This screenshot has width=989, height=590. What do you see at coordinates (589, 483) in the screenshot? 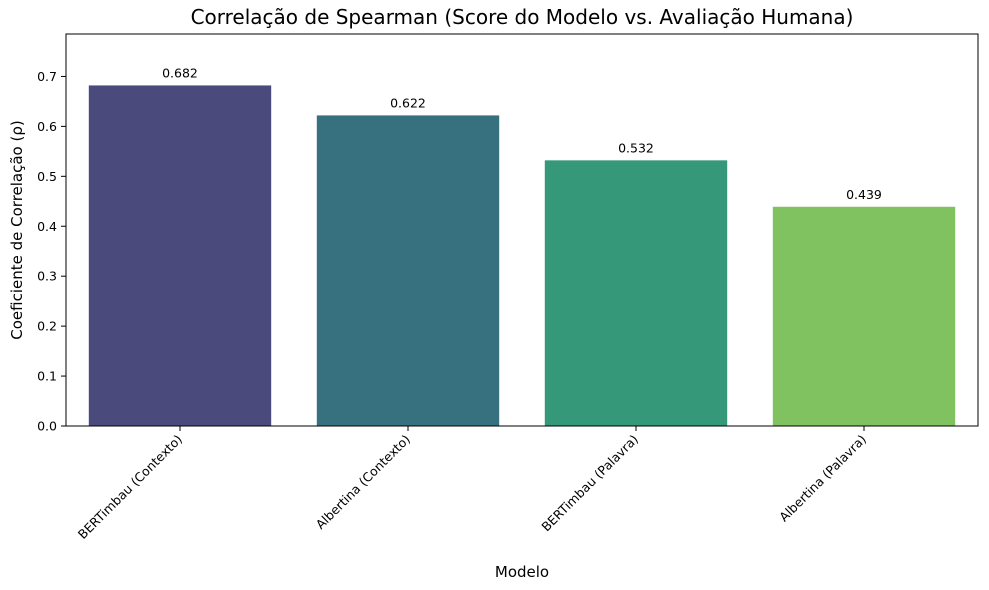
I see `x-tick-label: BERTimbau (Palavra)` at bounding box center [589, 483].